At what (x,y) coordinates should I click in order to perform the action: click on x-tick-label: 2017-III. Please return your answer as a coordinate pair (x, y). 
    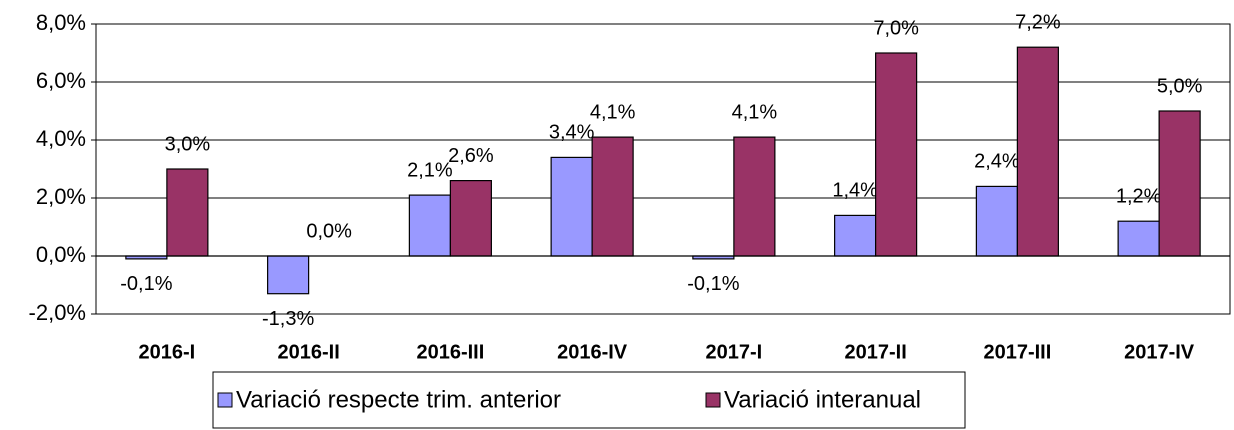
    Looking at the image, I should click on (1017, 352).